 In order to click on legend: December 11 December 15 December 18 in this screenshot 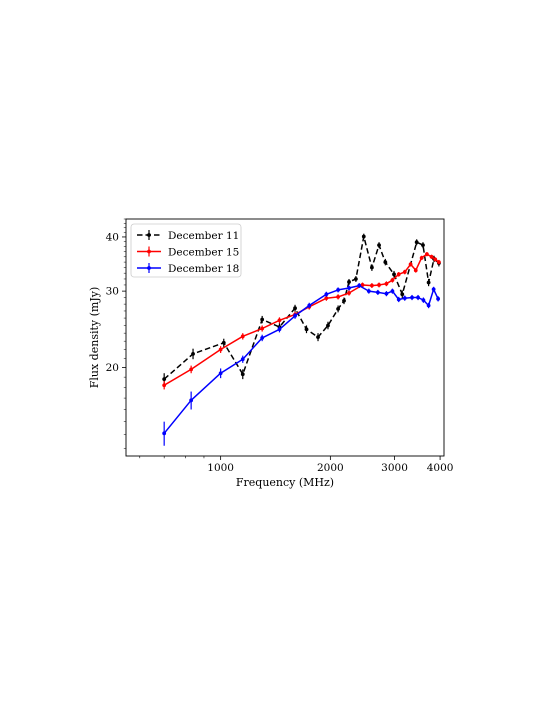, I will do `click(186, 250)`.